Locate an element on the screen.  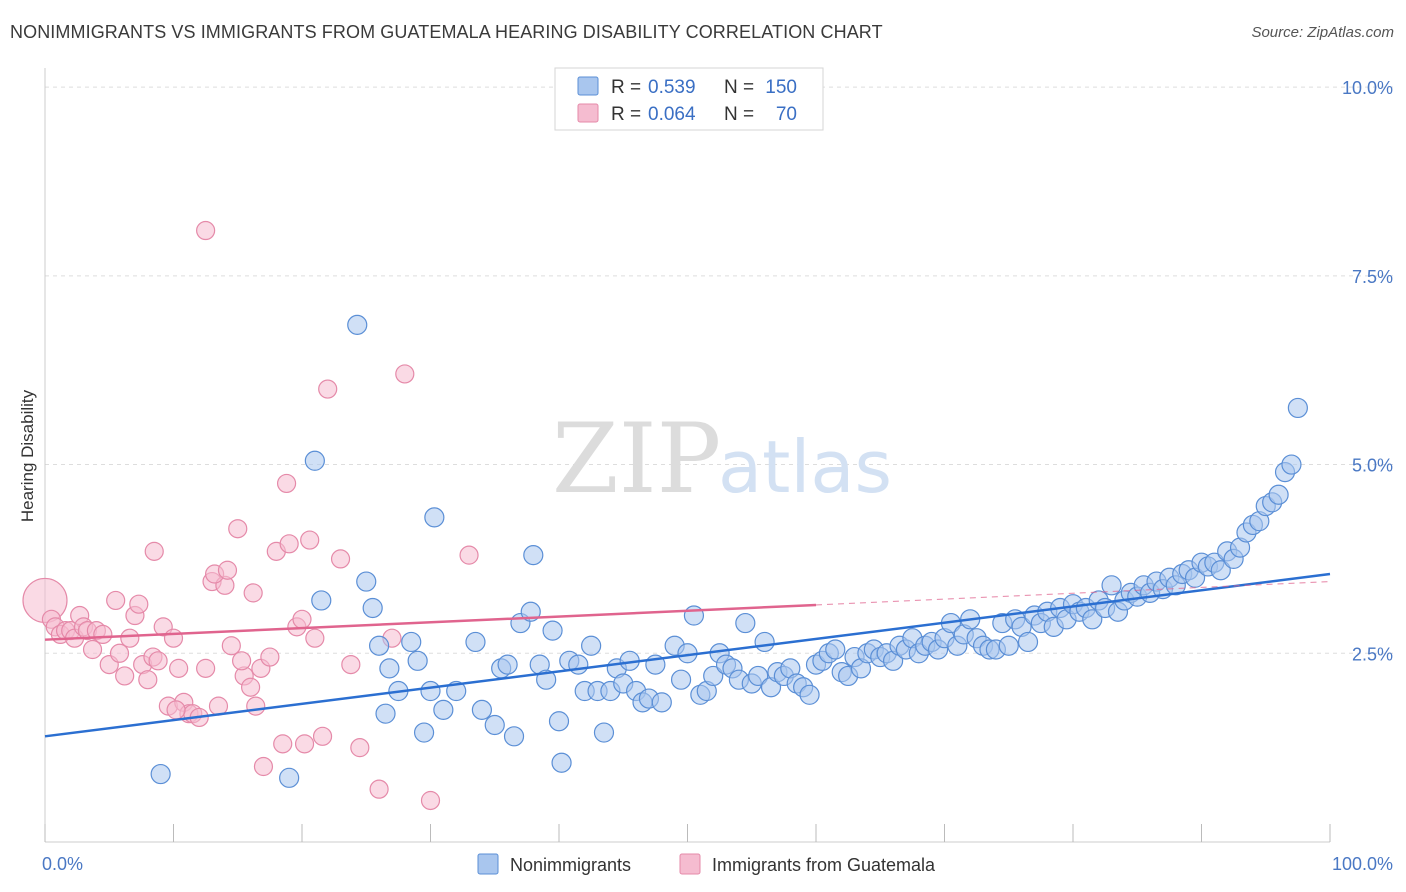
y-axis-label: Hearing Disability is located at coordinates (27, 455).